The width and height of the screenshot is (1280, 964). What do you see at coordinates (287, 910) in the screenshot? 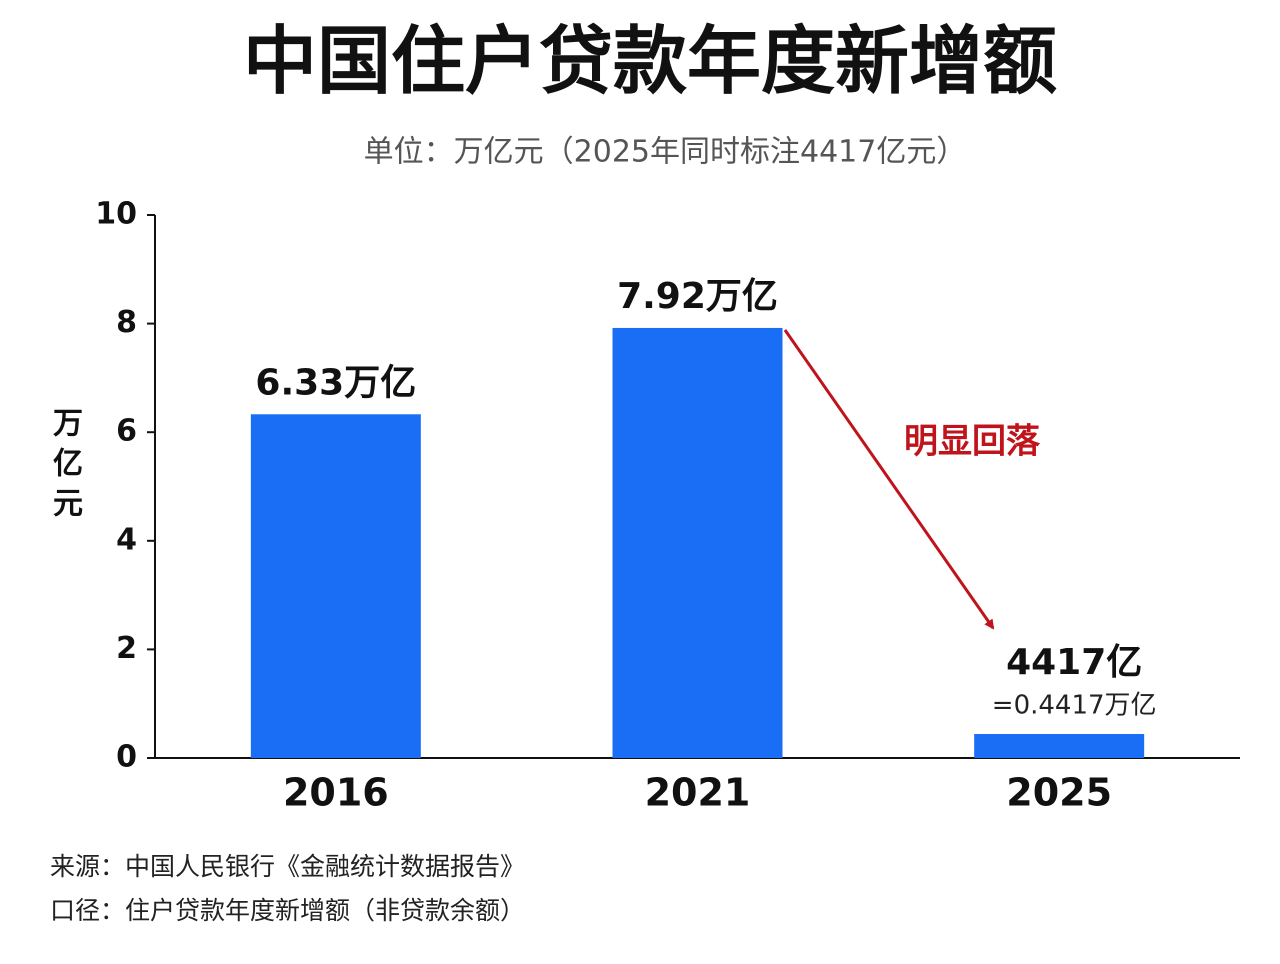
I see `footnote: 口径：住户贷款年度新增额（非贷款余额）` at bounding box center [287, 910].